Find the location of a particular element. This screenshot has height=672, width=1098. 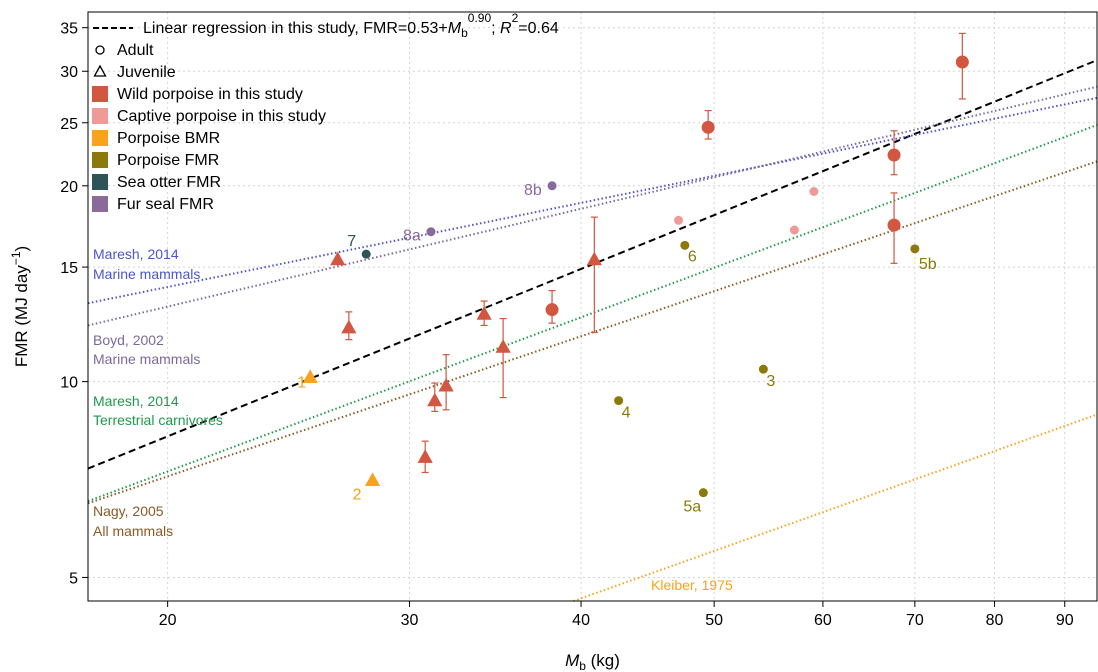

legend-juvenile-label: Juvenile is located at coordinates (146, 72).